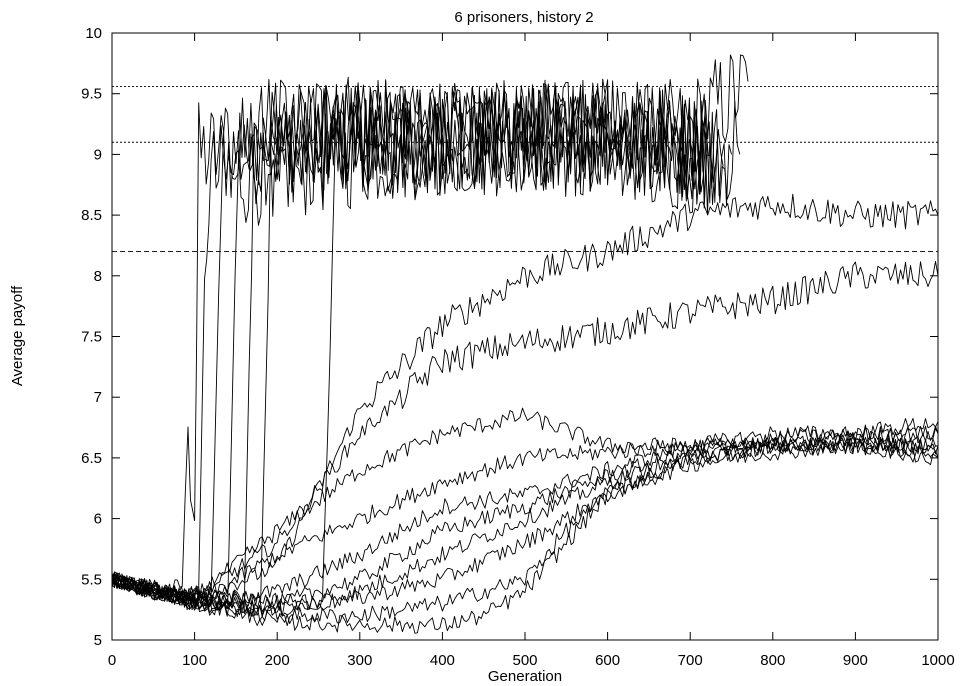 The image size is (963, 686). I want to click on x-tick-label: 700, so click(690, 660).